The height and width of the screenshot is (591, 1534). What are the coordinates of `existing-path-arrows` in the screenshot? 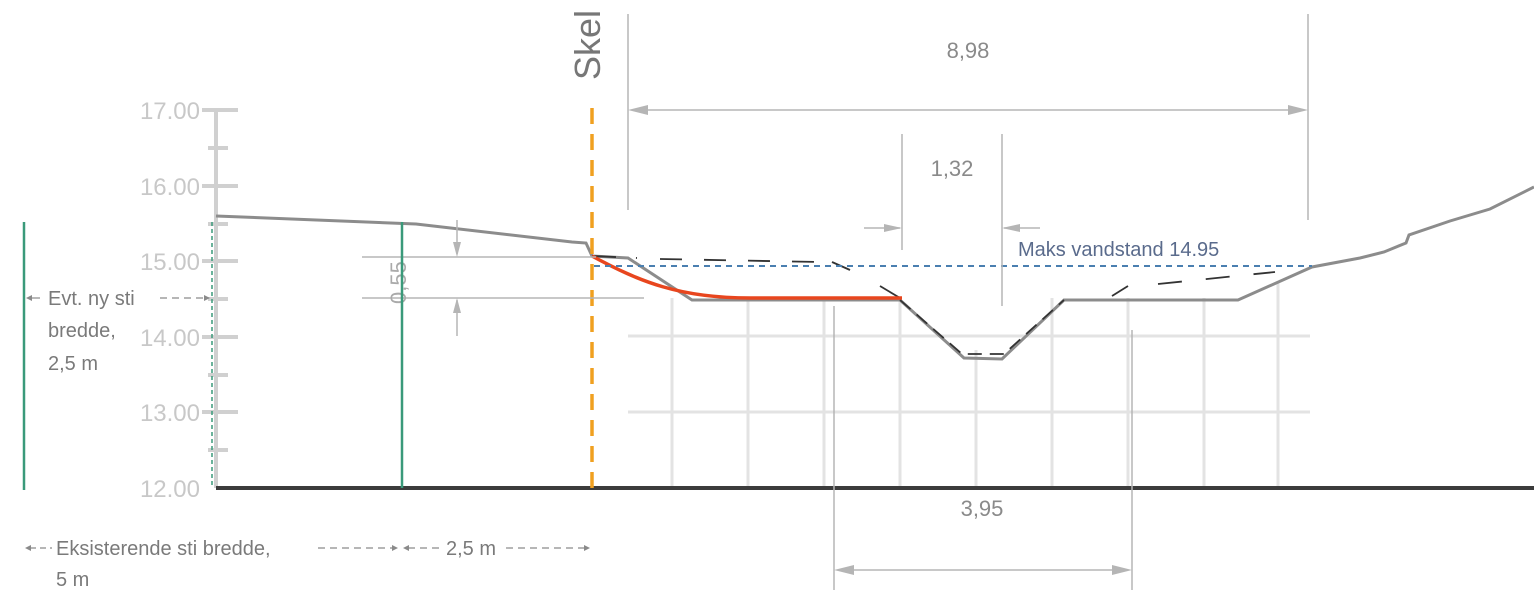 It's located at (307, 548).